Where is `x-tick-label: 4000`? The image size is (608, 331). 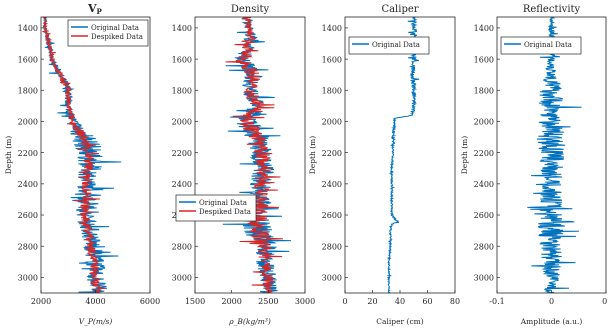
x-tick-label: 4000 is located at coordinates (95, 301).